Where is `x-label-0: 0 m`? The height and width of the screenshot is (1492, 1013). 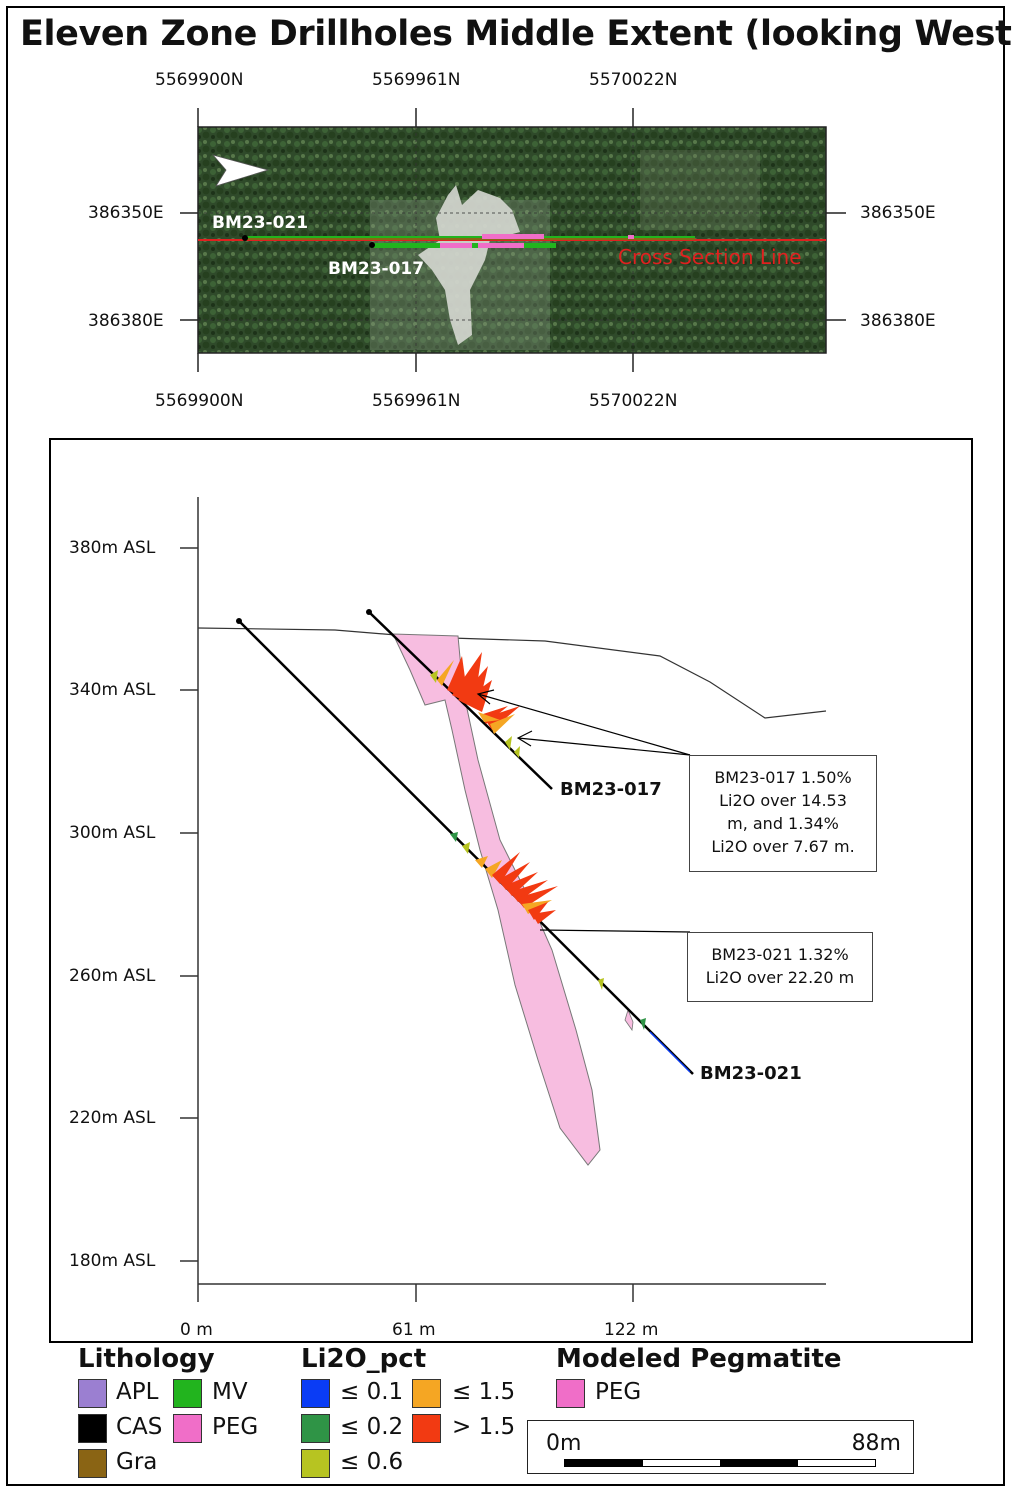 x-label-0: 0 m is located at coordinates (196, 1330).